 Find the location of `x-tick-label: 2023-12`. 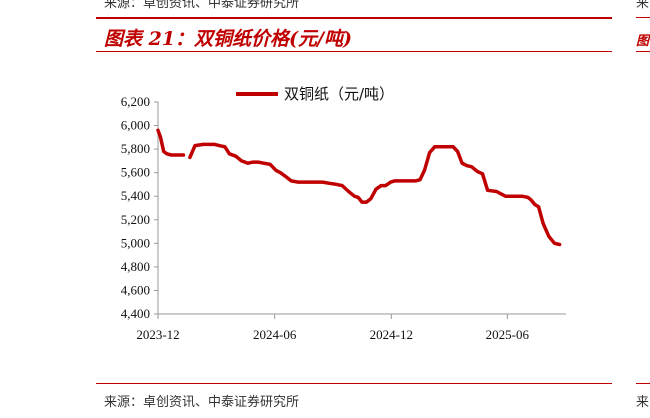

x-tick-label: 2023-12 is located at coordinates (157, 334).